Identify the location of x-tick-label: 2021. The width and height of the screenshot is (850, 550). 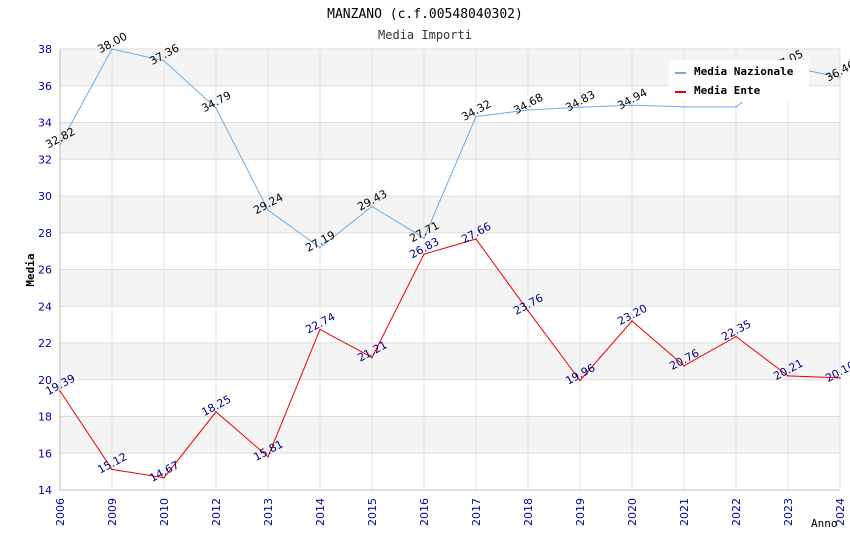
(684, 512).